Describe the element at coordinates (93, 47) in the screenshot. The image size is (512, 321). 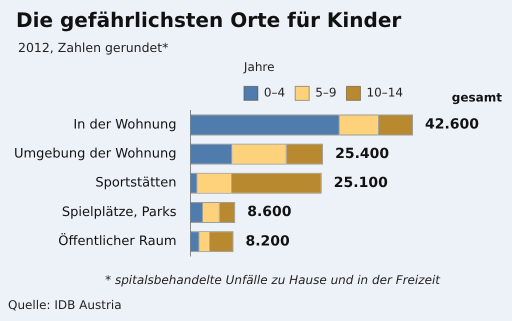
I see `chart-subtitle: 2012, Zahlen gerundet*` at that location.